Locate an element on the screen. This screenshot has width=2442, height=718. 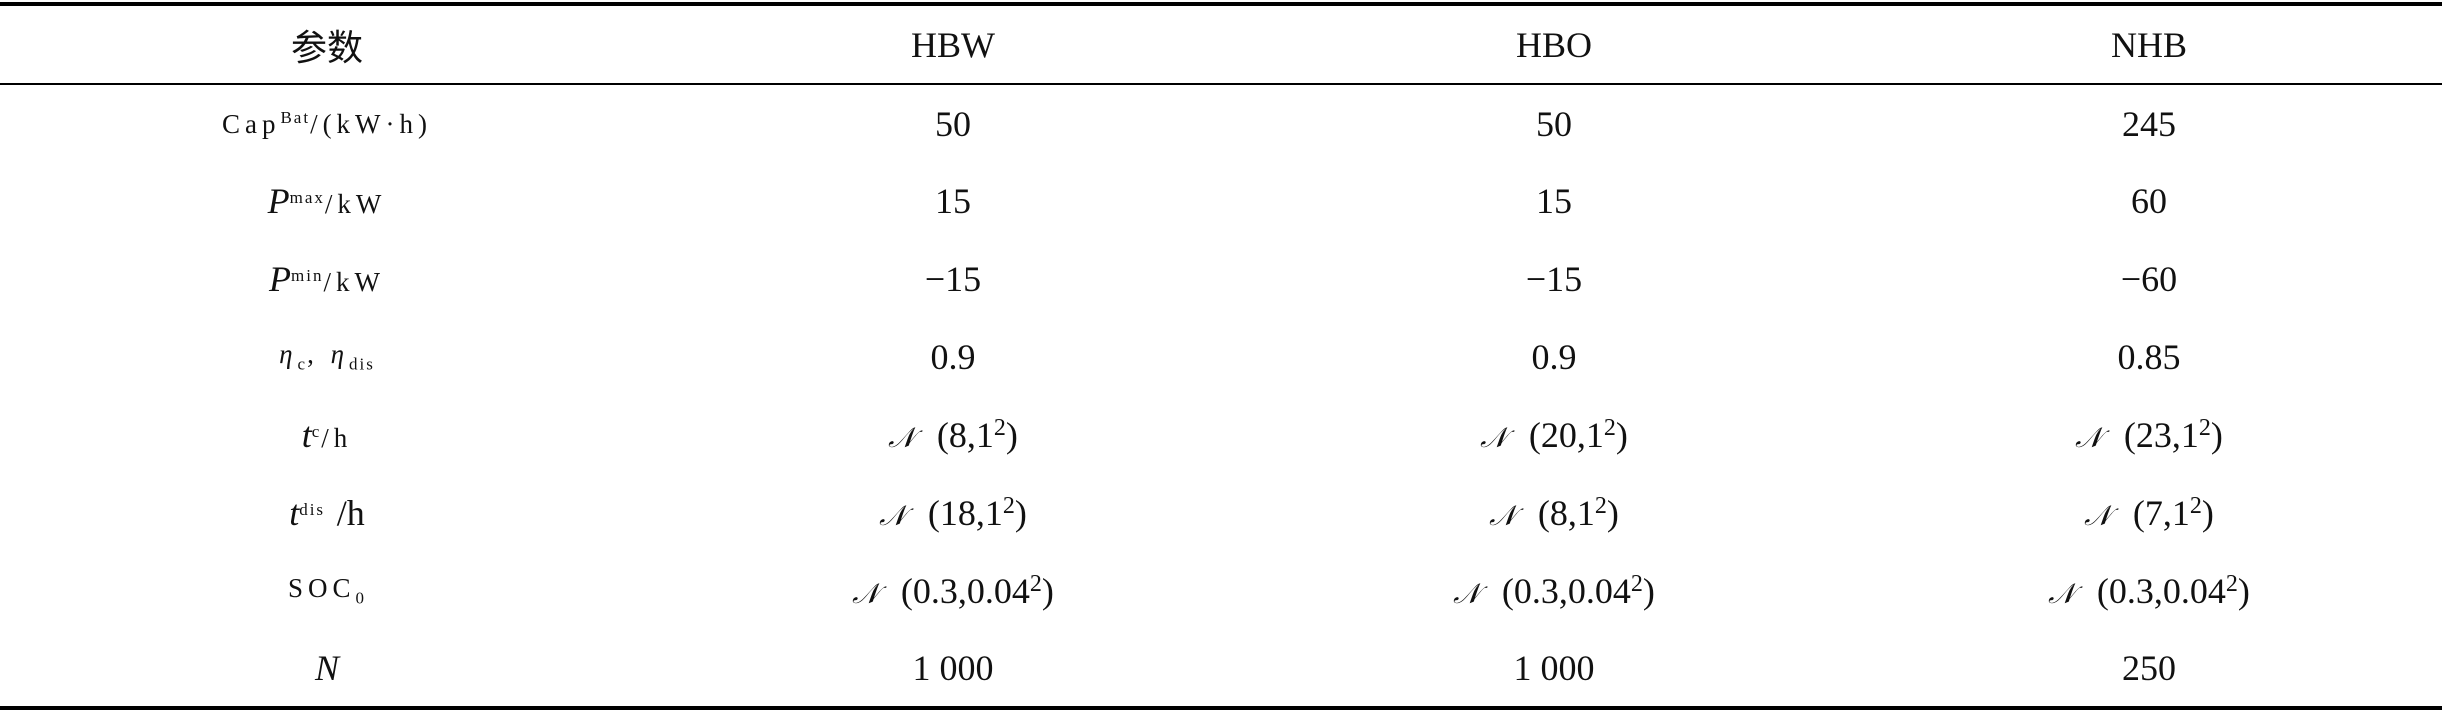
label-sup: min is located at coordinates (307, 275).